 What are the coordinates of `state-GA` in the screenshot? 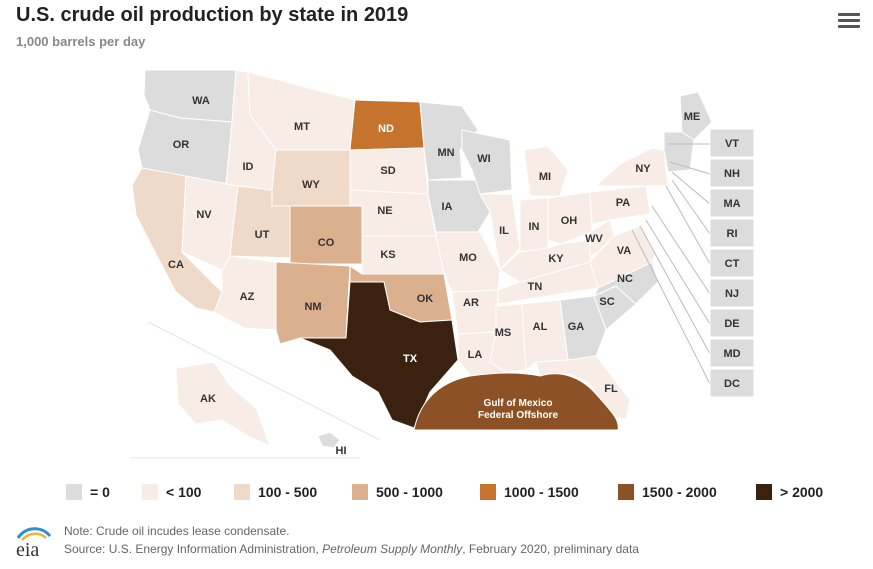 It's located at (583, 328).